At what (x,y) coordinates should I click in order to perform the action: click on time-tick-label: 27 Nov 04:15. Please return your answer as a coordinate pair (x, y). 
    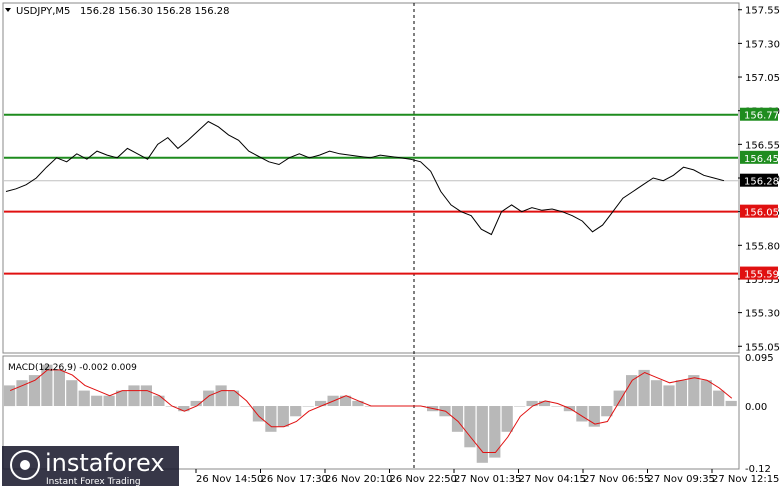
    Looking at the image, I should click on (552, 479).